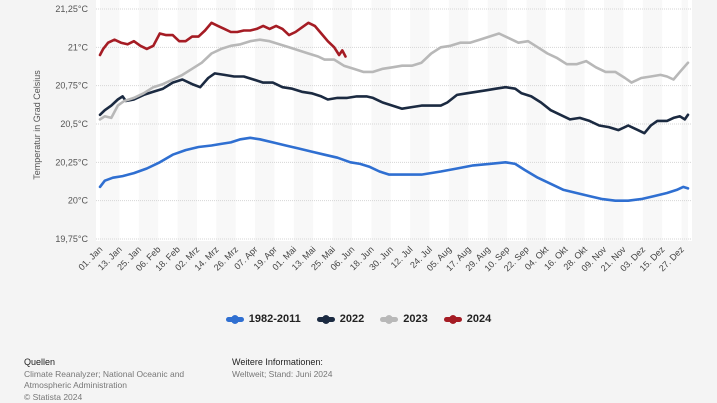 The image size is (717, 403). What do you see at coordinates (78, 201) in the screenshot?
I see `y-tick-label: 20°C` at bounding box center [78, 201].